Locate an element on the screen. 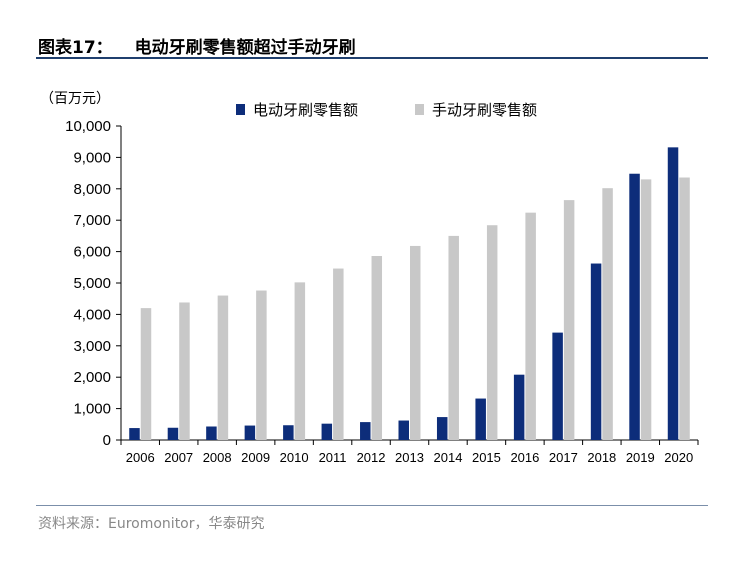 The width and height of the screenshot is (756, 576). x-tick-label: 2012 is located at coordinates (371, 457).